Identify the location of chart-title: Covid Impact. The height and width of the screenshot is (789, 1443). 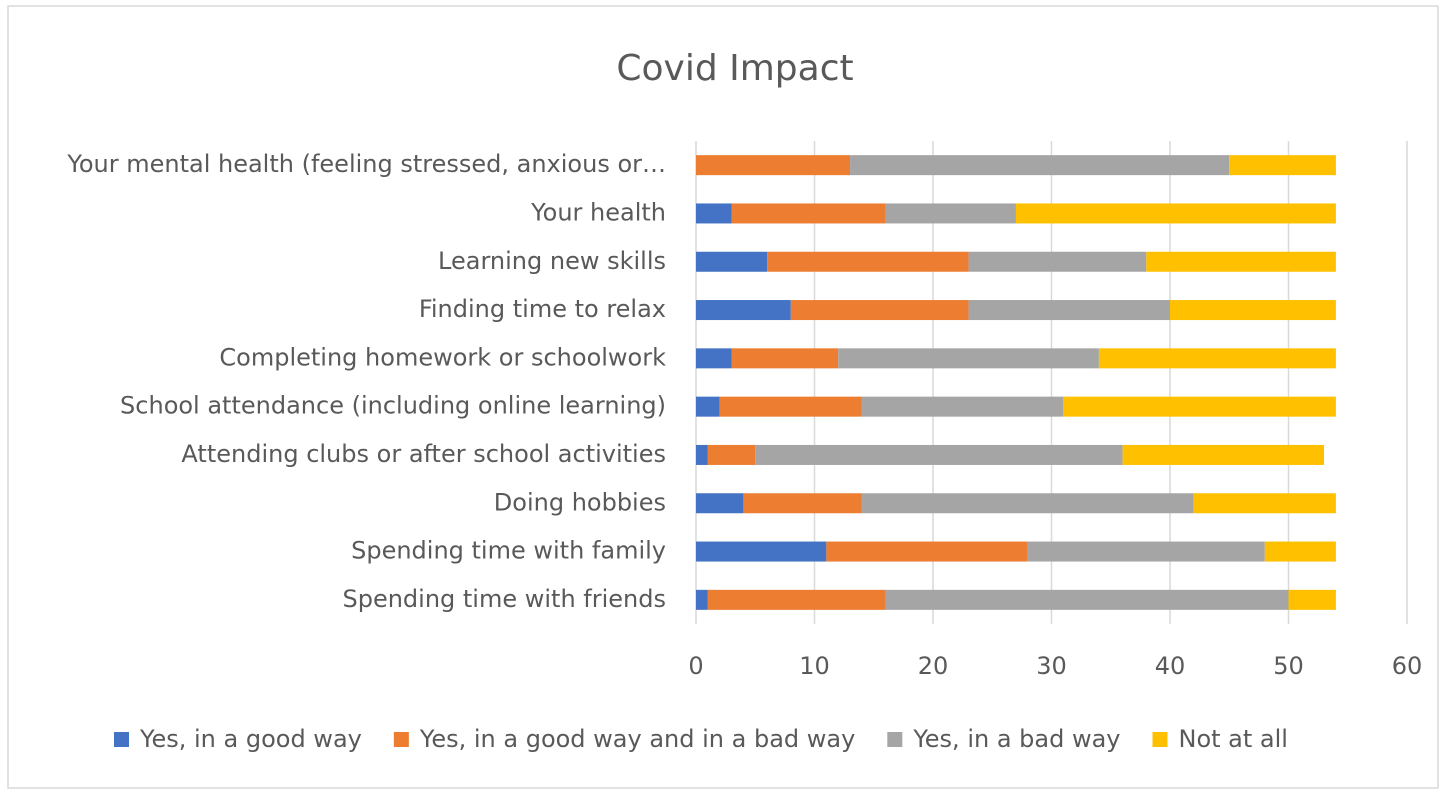
(734, 68).